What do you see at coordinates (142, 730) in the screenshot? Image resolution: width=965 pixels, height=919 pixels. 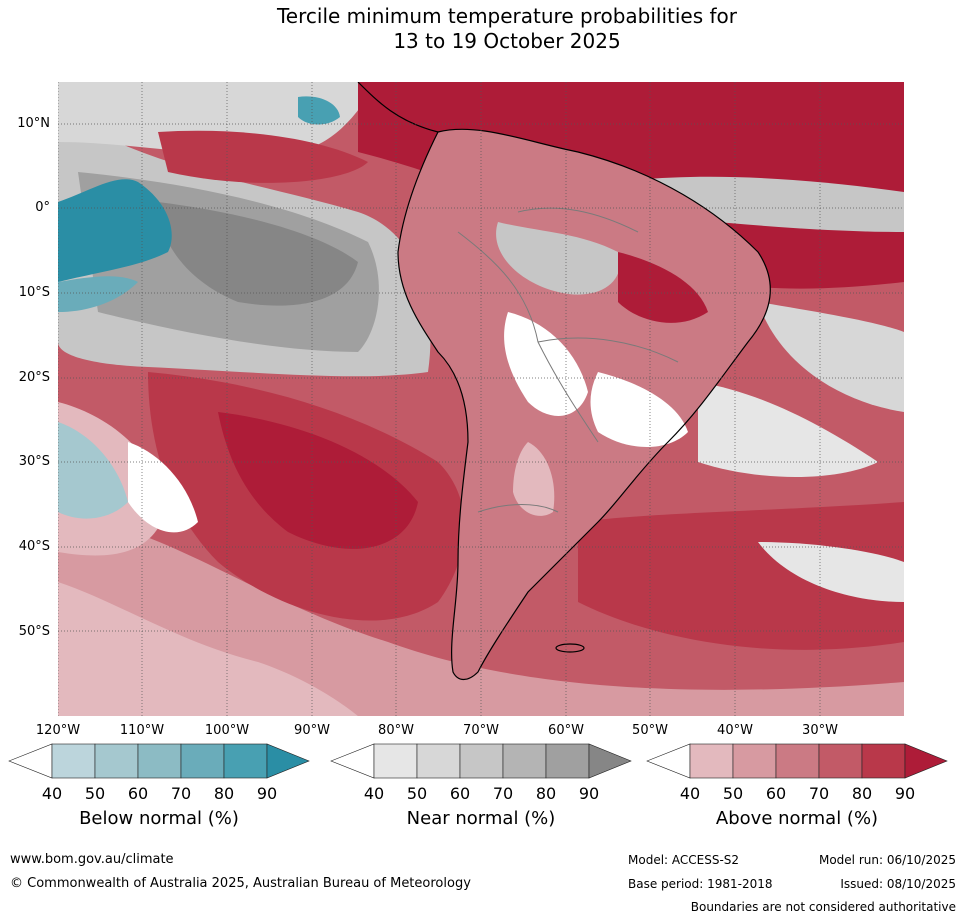 I see `lon-label: 110°W` at bounding box center [142, 730].